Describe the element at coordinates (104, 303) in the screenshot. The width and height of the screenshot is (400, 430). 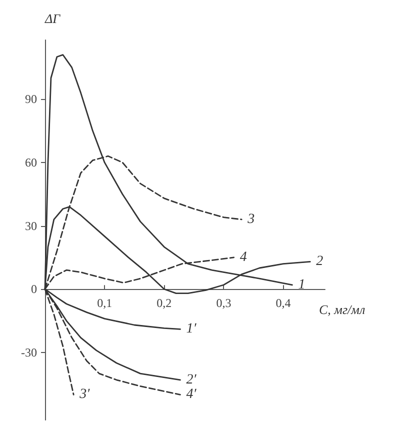
I see `x-tick-label: 0,1` at that location.